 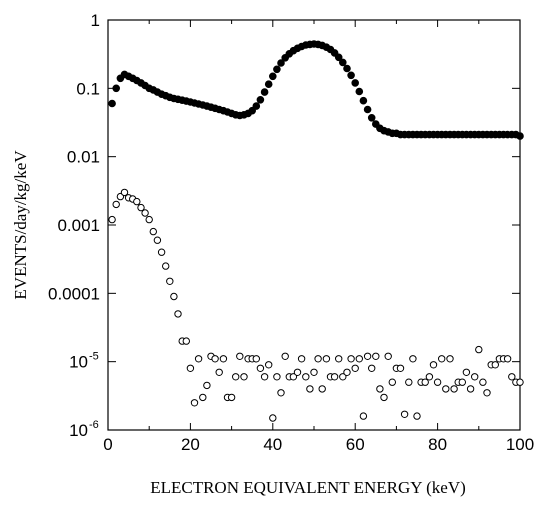 I want to click on y-tick-label: 0.1, so click(x=88, y=88).